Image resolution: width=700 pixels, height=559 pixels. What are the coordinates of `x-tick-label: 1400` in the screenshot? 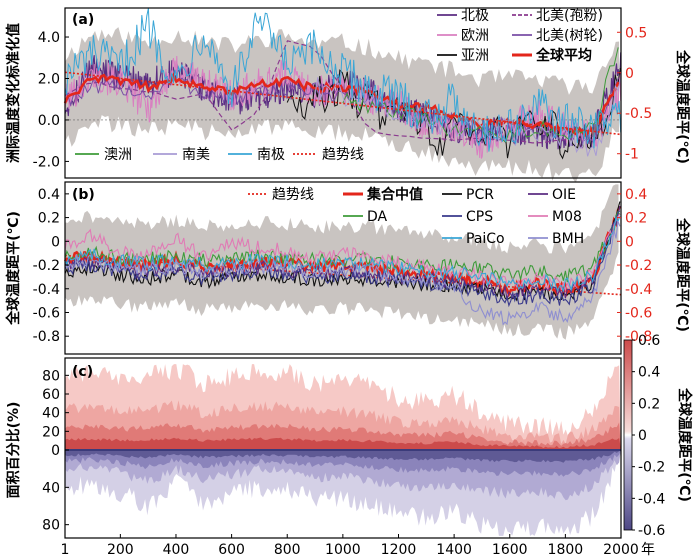 It's located at (454, 550).